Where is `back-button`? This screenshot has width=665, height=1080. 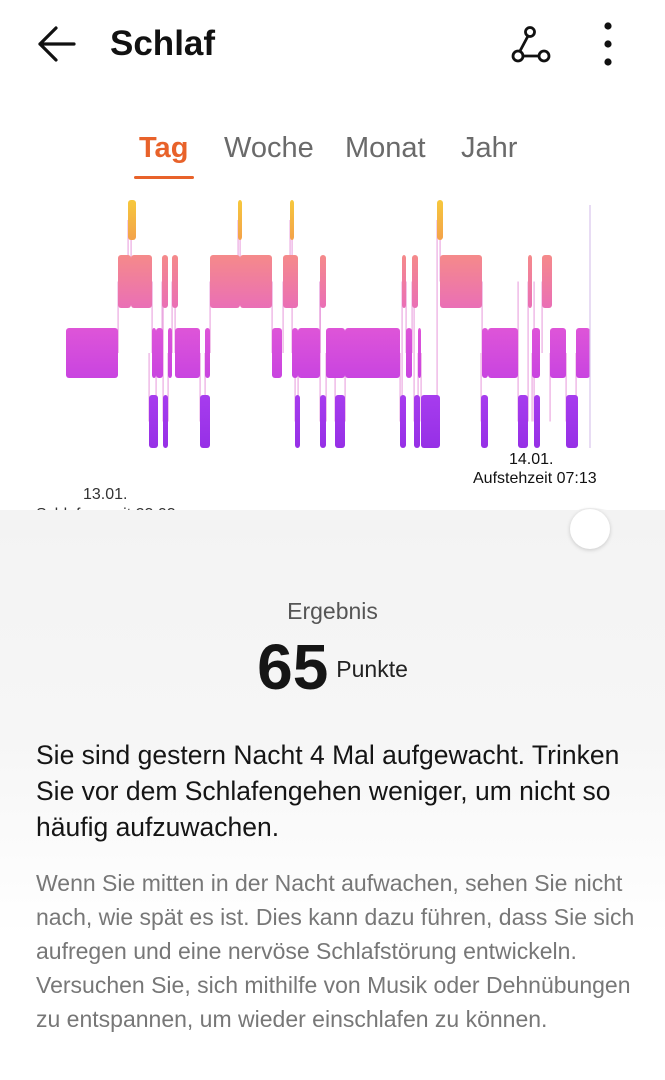 back-button is located at coordinates (58, 44).